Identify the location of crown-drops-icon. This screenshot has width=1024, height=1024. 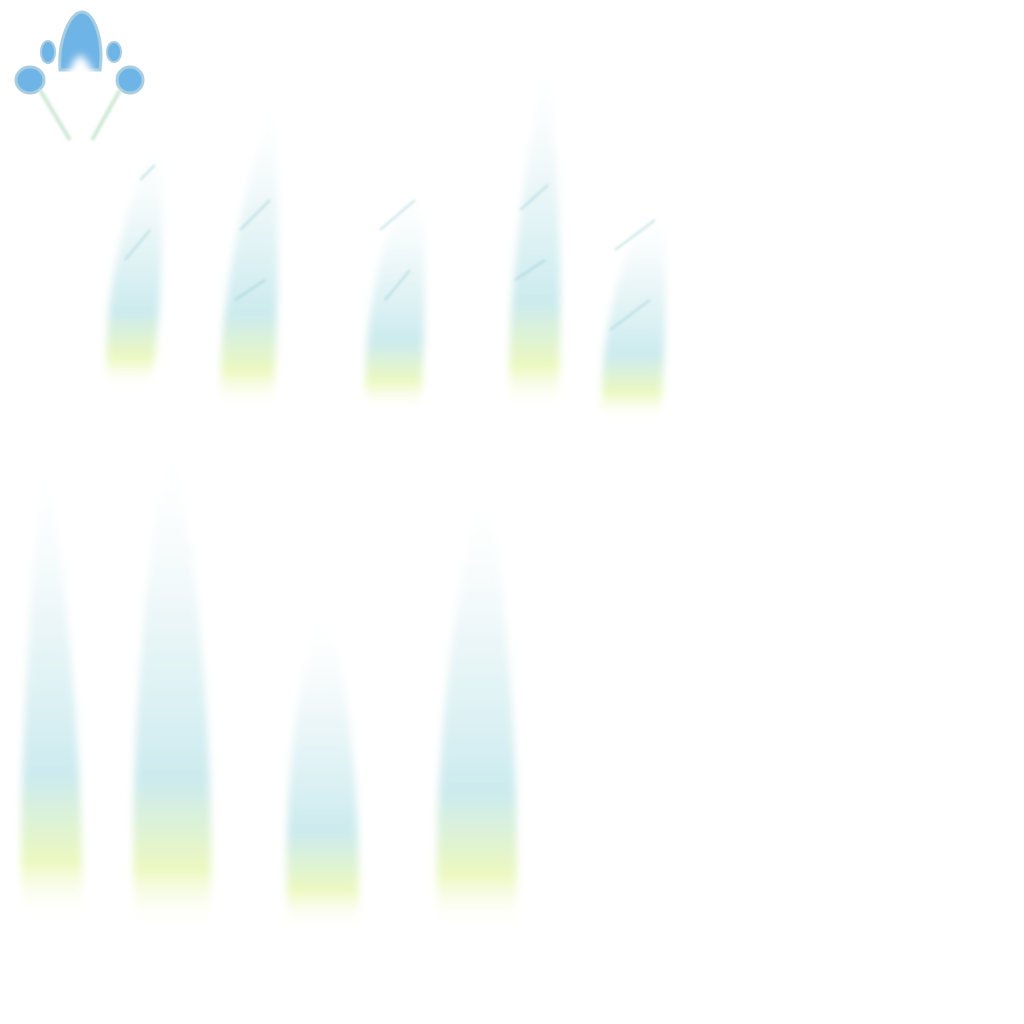
(79, 80).